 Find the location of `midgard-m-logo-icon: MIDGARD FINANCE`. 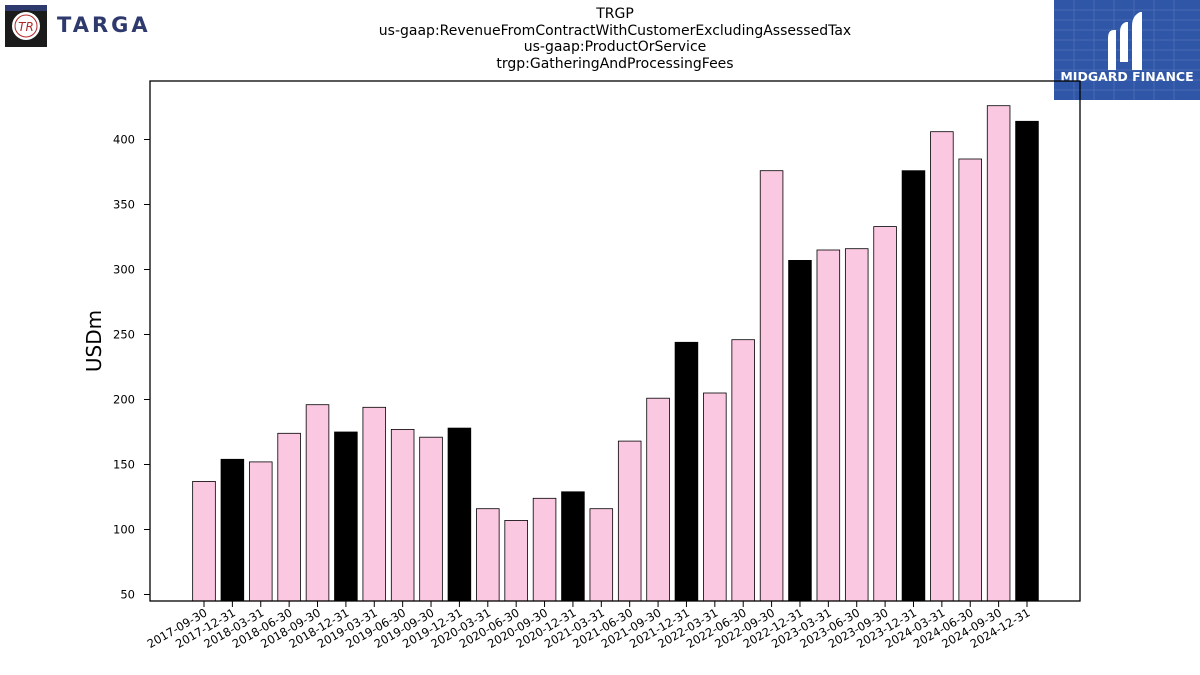

midgard-m-logo-icon: MIDGARD FINANCE is located at coordinates (1127, 50).